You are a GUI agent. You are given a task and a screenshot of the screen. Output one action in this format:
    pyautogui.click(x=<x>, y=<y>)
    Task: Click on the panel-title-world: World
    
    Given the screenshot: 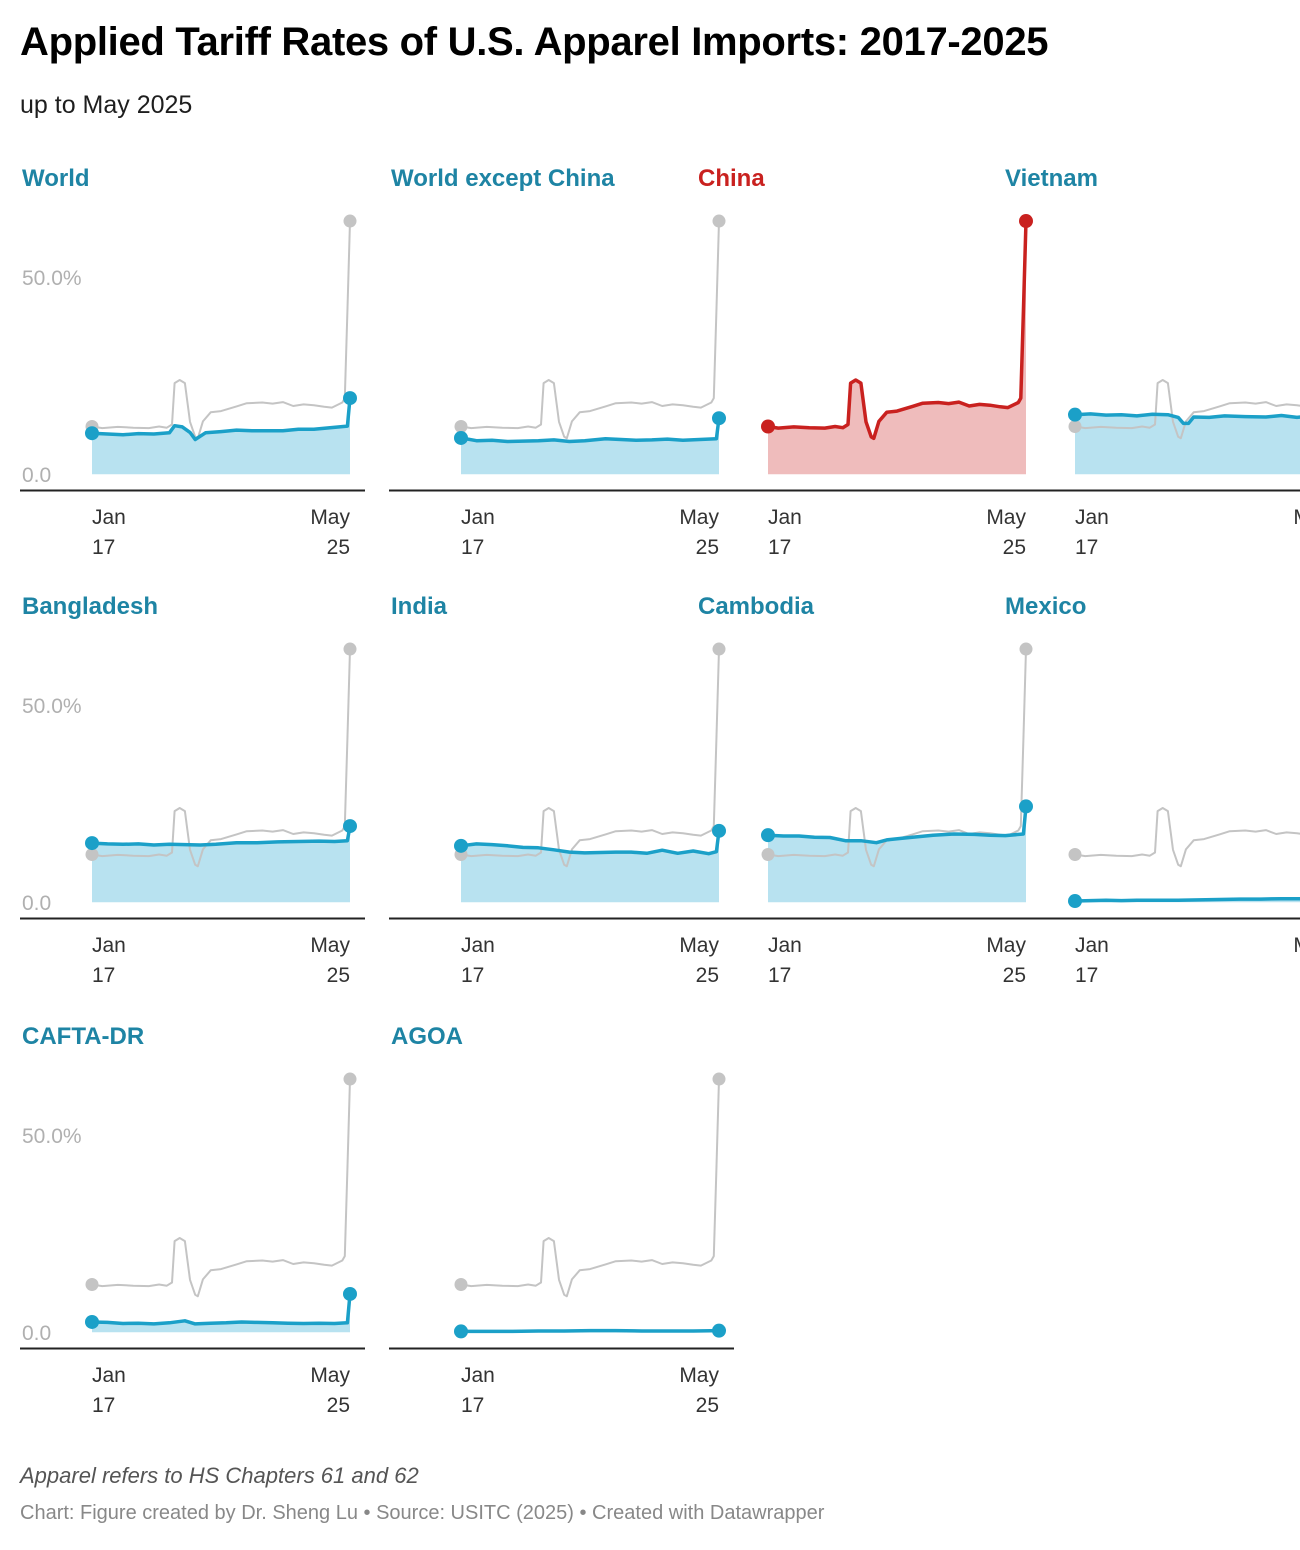 What is the action you would take?
    pyautogui.click(x=56, y=178)
    